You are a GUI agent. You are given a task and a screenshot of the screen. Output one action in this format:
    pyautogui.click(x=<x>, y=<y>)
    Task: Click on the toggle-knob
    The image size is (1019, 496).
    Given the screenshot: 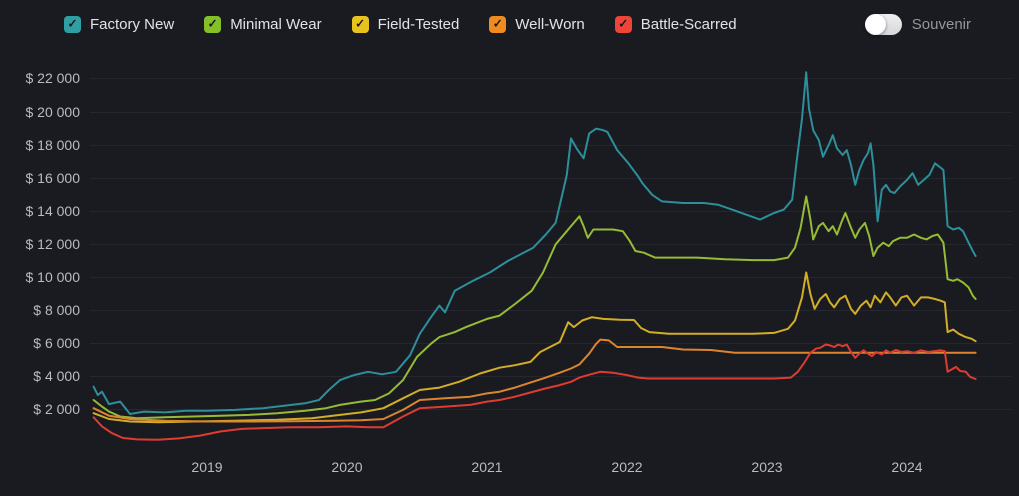 What is the action you would take?
    pyautogui.click(x=875, y=24)
    